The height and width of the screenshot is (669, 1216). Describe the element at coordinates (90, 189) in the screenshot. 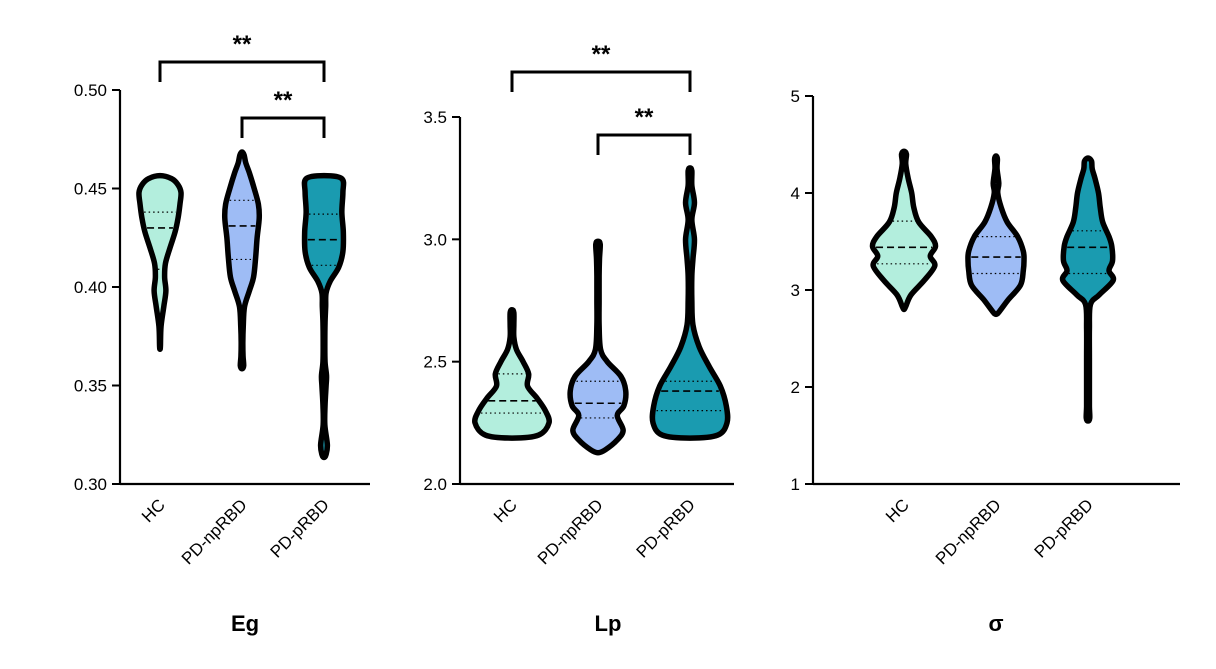

I see `y-tick-label: 0.45` at that location.